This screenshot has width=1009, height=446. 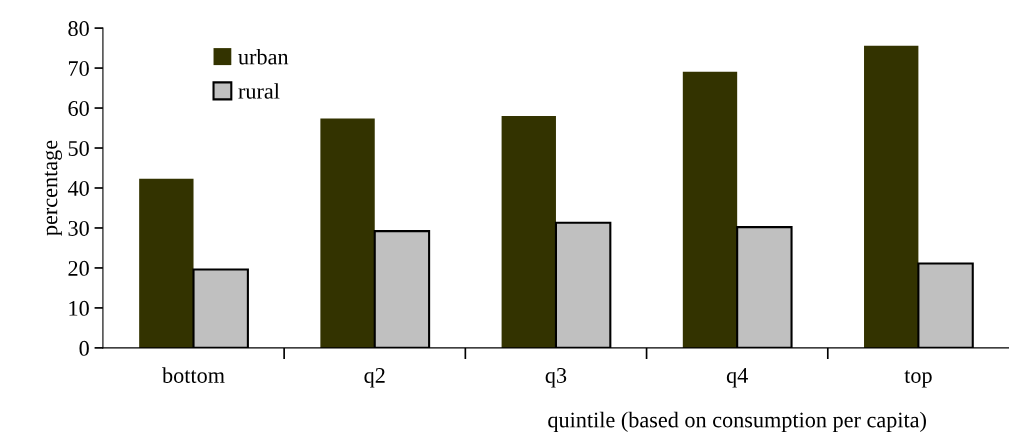 I want to click on y-tick-label: 70, so click(x=78, y=68).